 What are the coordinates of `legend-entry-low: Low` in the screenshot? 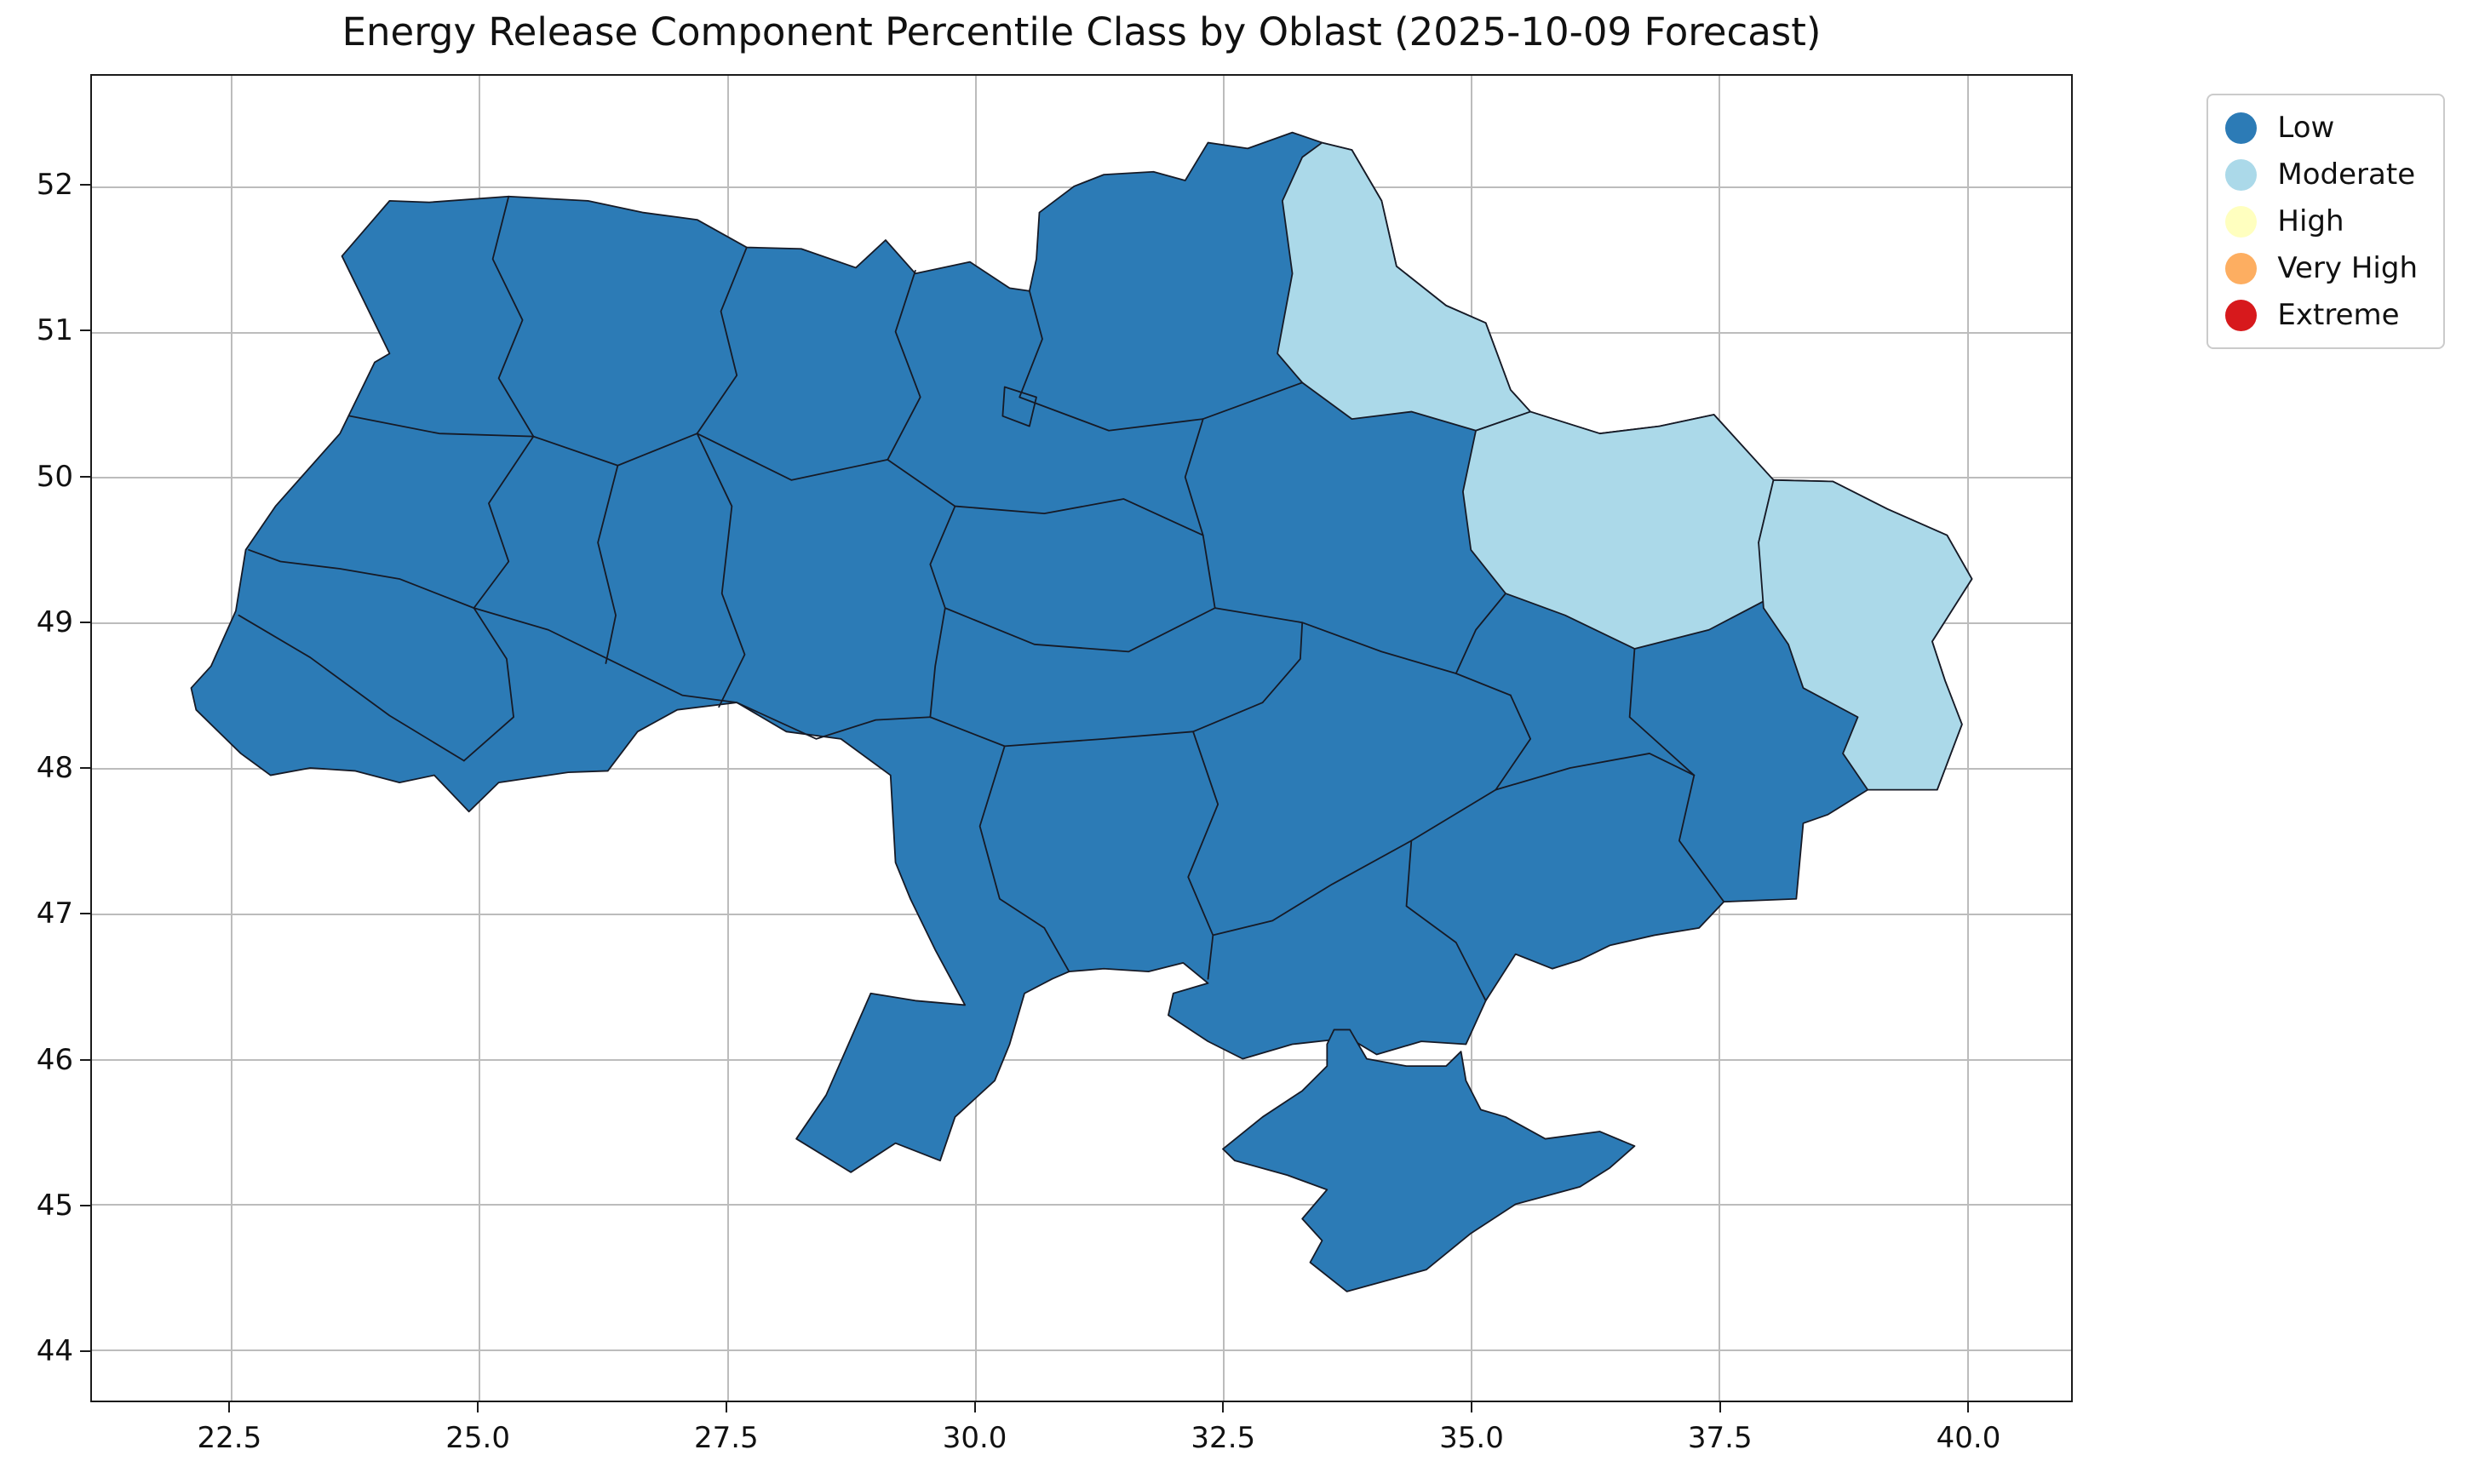 It's located at (2321, 128).